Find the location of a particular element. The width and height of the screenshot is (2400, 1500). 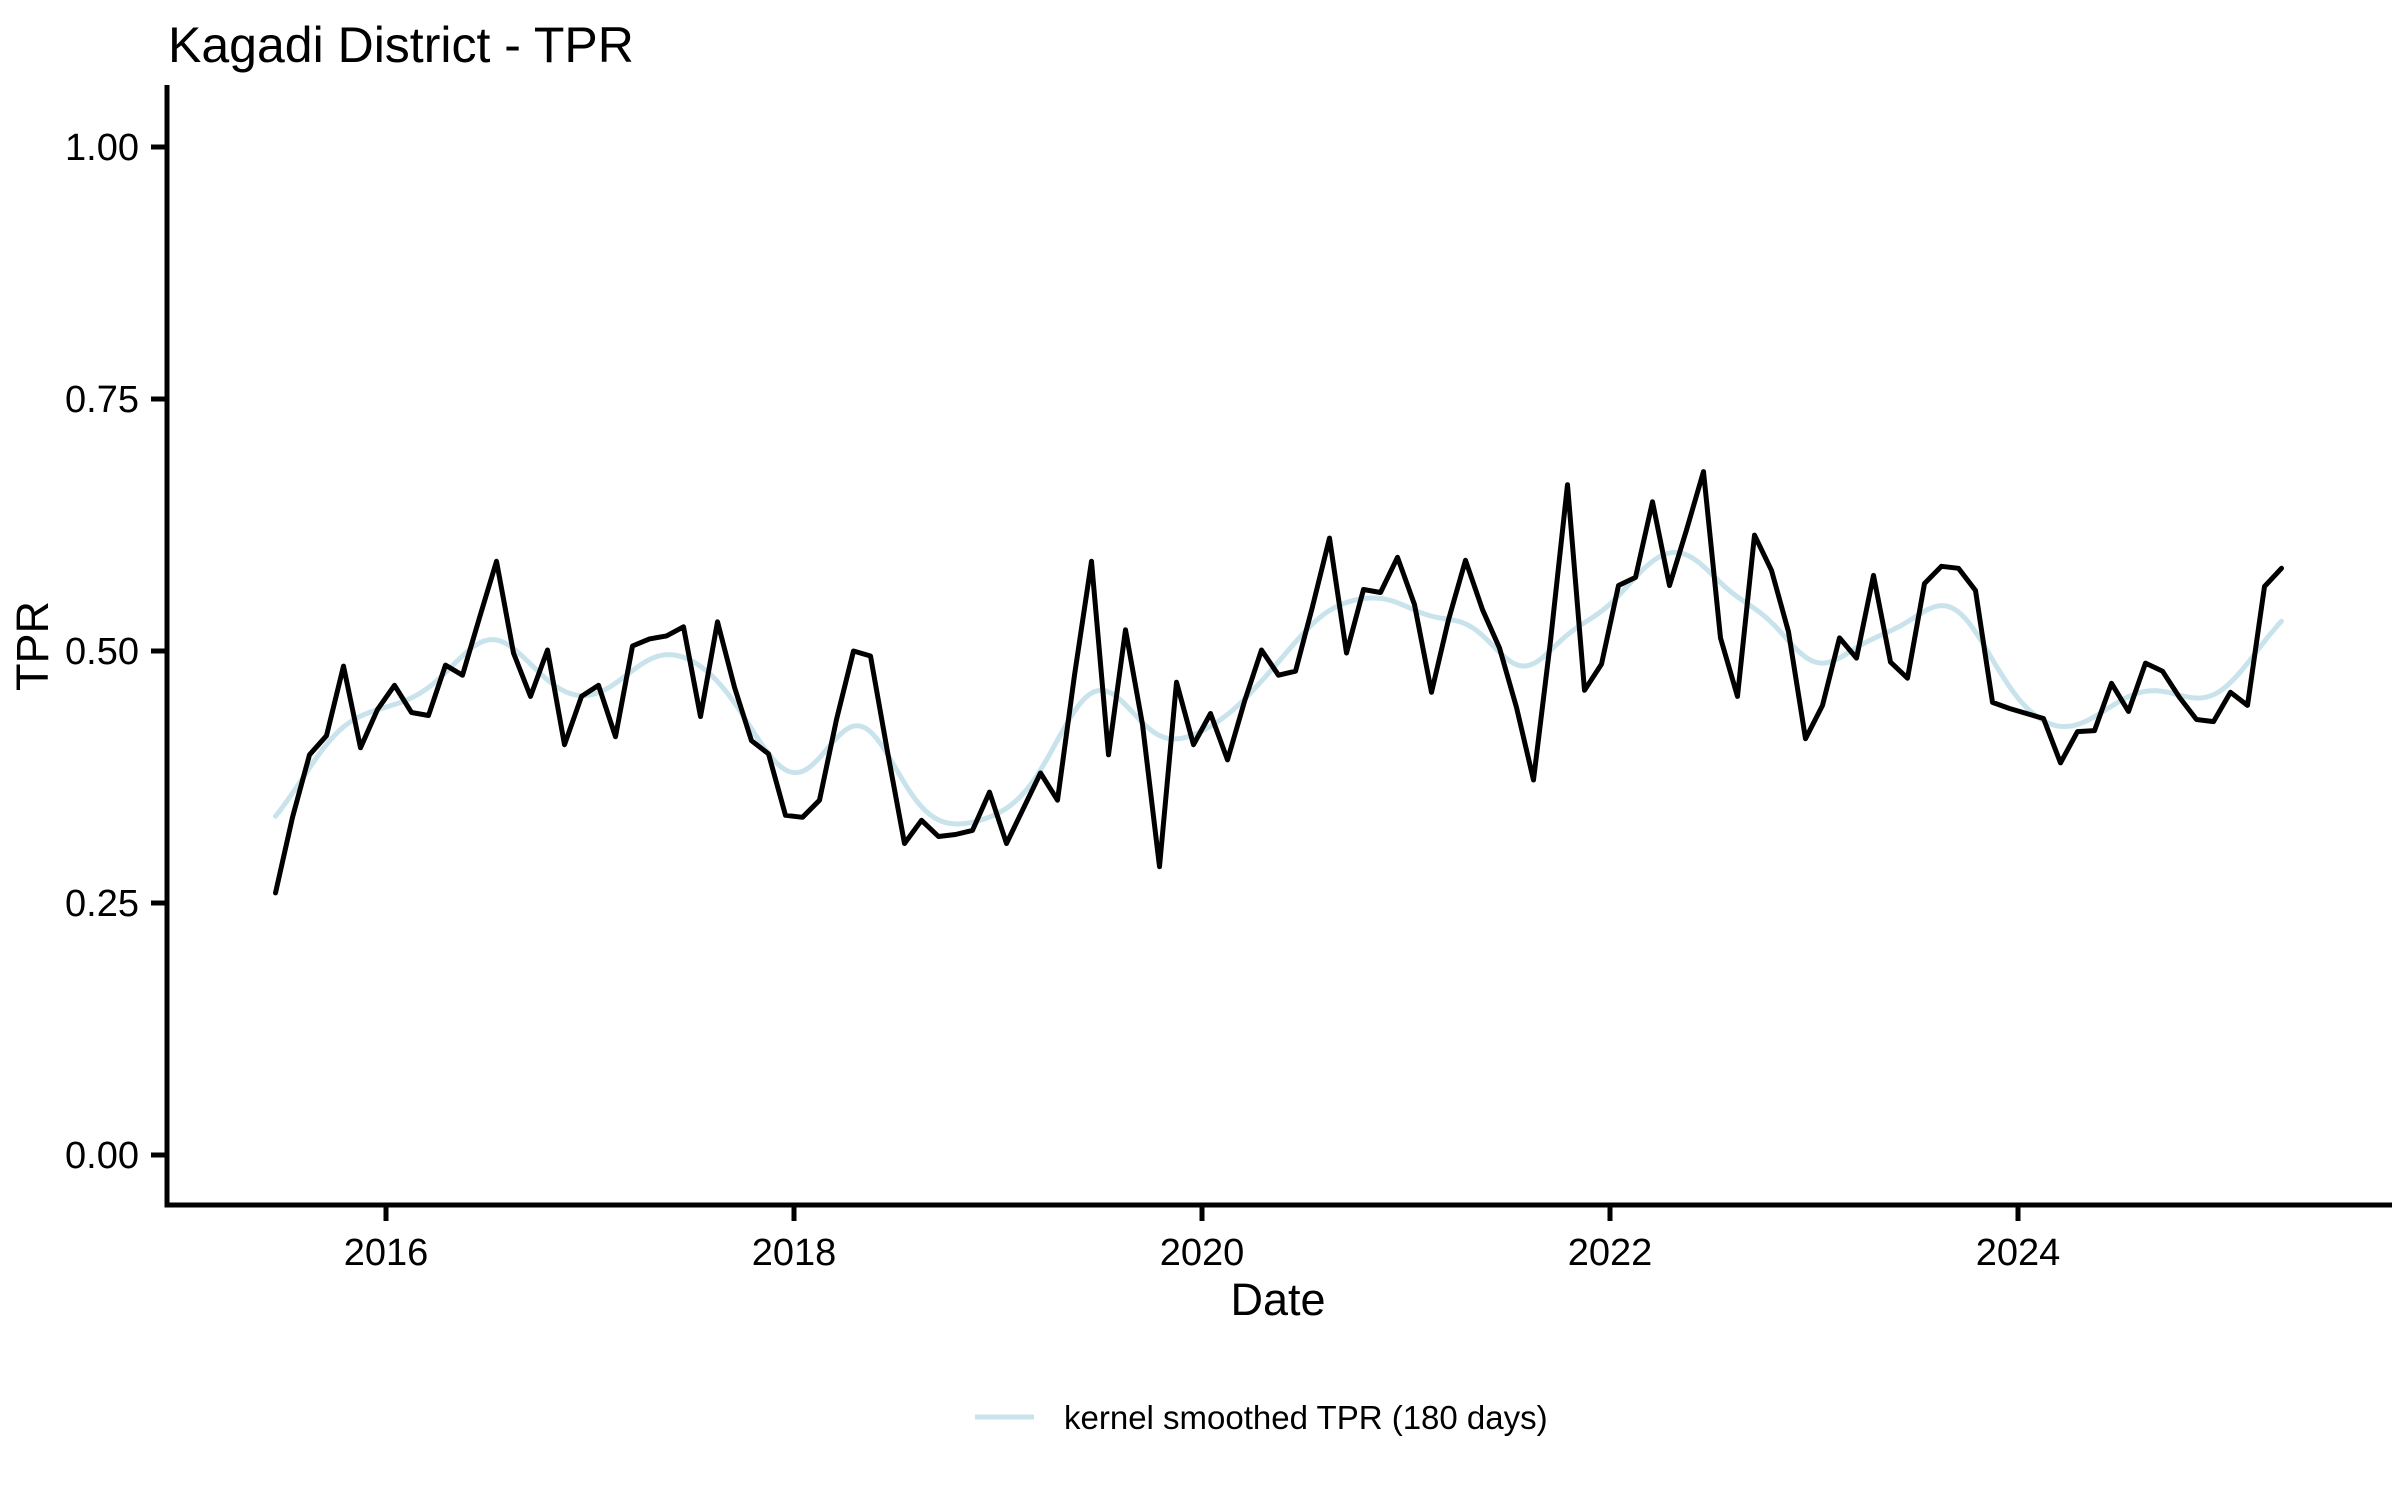

x-axis-tick-labels: 2016 2018 2020 2022 2024 is located at coordinates (1202, 1253).